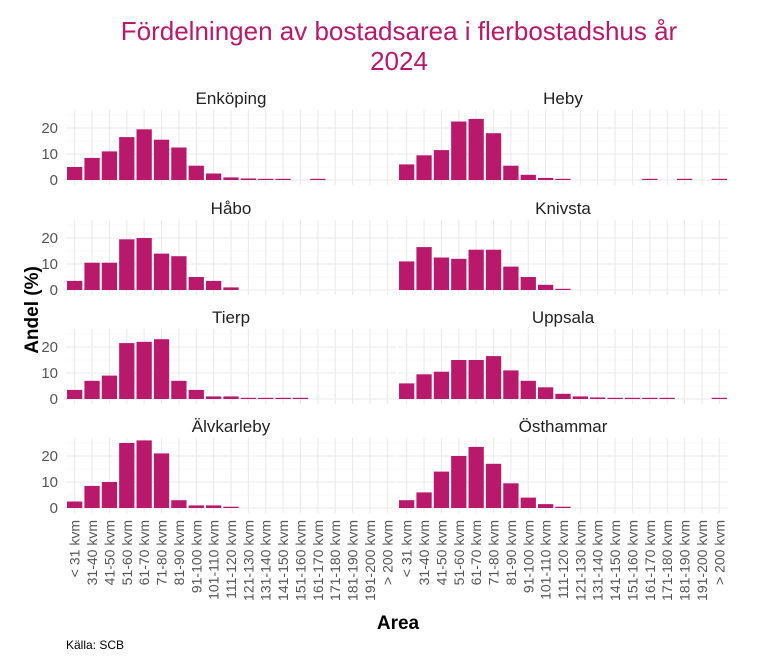  What do you see at coordinates (161, 271) in the screenshot?
I see `bar-Håbo-71-80 kvm` at bounding box center [161, 271].